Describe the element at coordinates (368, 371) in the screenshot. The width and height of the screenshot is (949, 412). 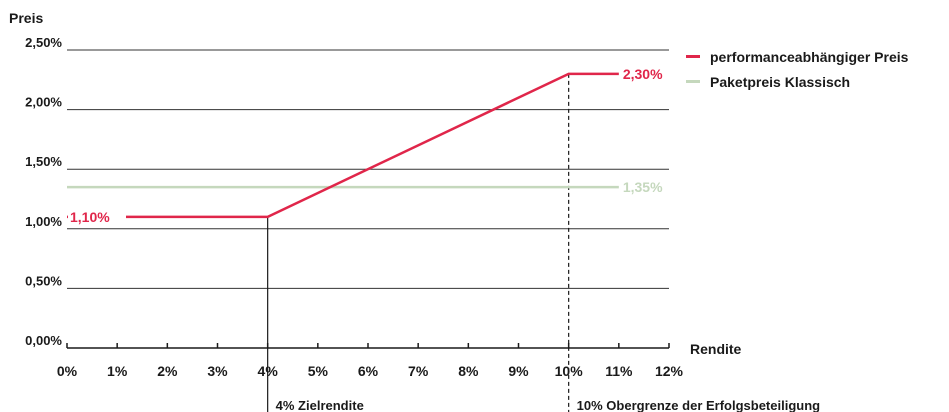
I see `x-tick-label: 6%` at that location.